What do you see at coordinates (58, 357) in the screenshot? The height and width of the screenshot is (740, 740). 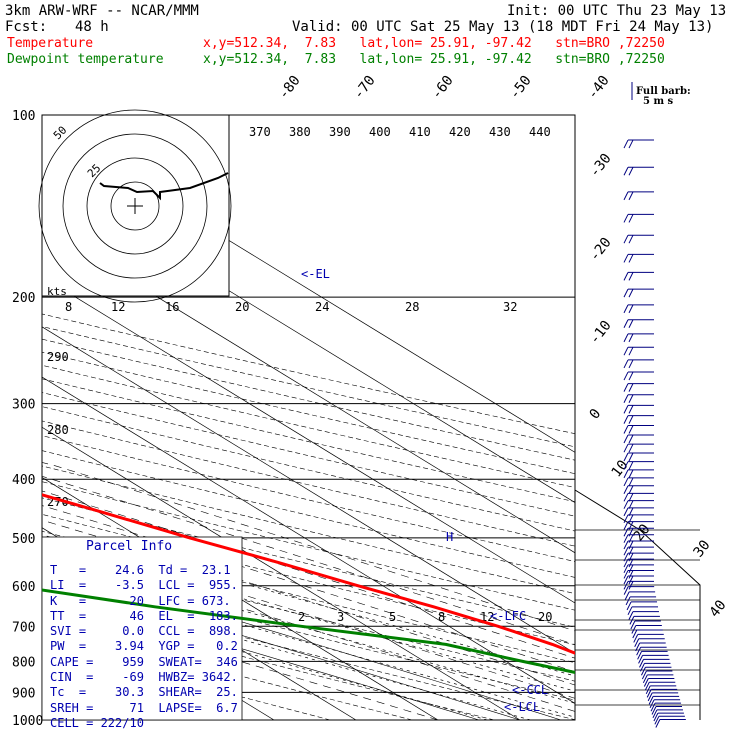 I see `theta-e-label: 290` at bounding box center [58, 357].